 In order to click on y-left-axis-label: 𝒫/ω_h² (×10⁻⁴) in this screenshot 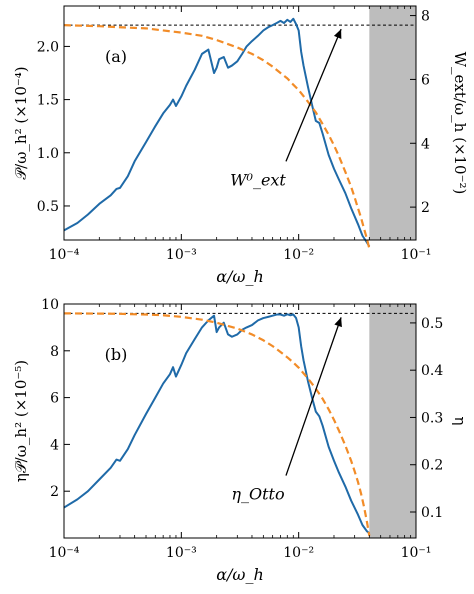, I will do `click(21, 122)`.